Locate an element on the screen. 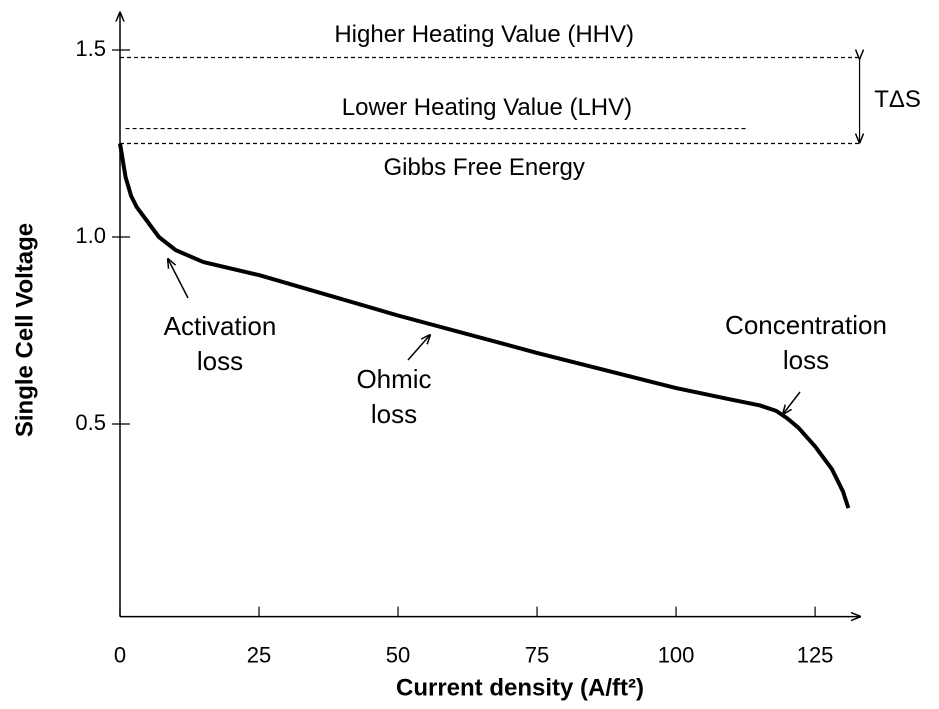 Image resolution: width=939 pixels, height=709 pixels. x-tick-label: 0 is located at coordinates (120, 654).